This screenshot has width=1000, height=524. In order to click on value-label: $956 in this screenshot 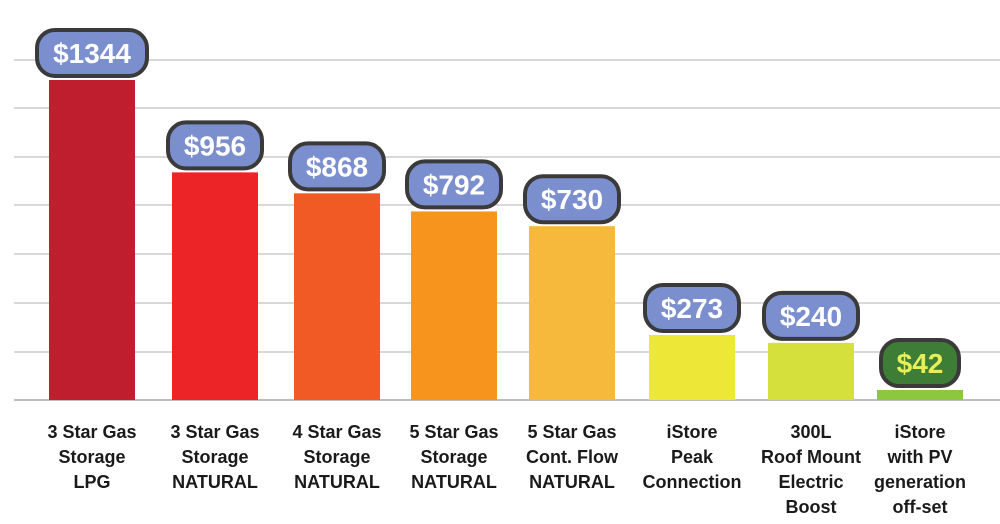, I will do `click(215, 145)`.